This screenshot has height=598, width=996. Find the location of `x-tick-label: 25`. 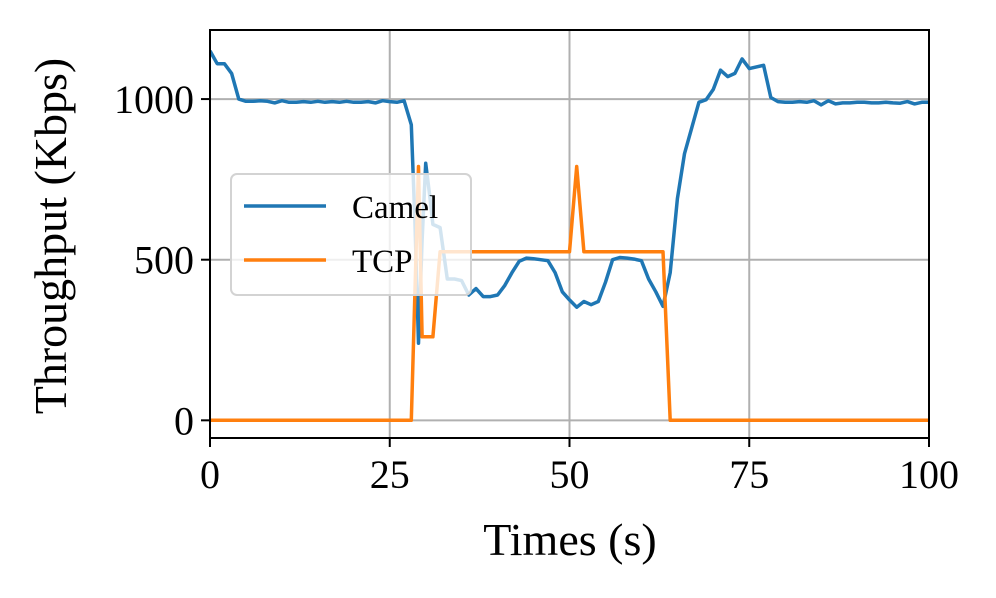

x-tick-label: 25 is located at coordinates (390, 474).